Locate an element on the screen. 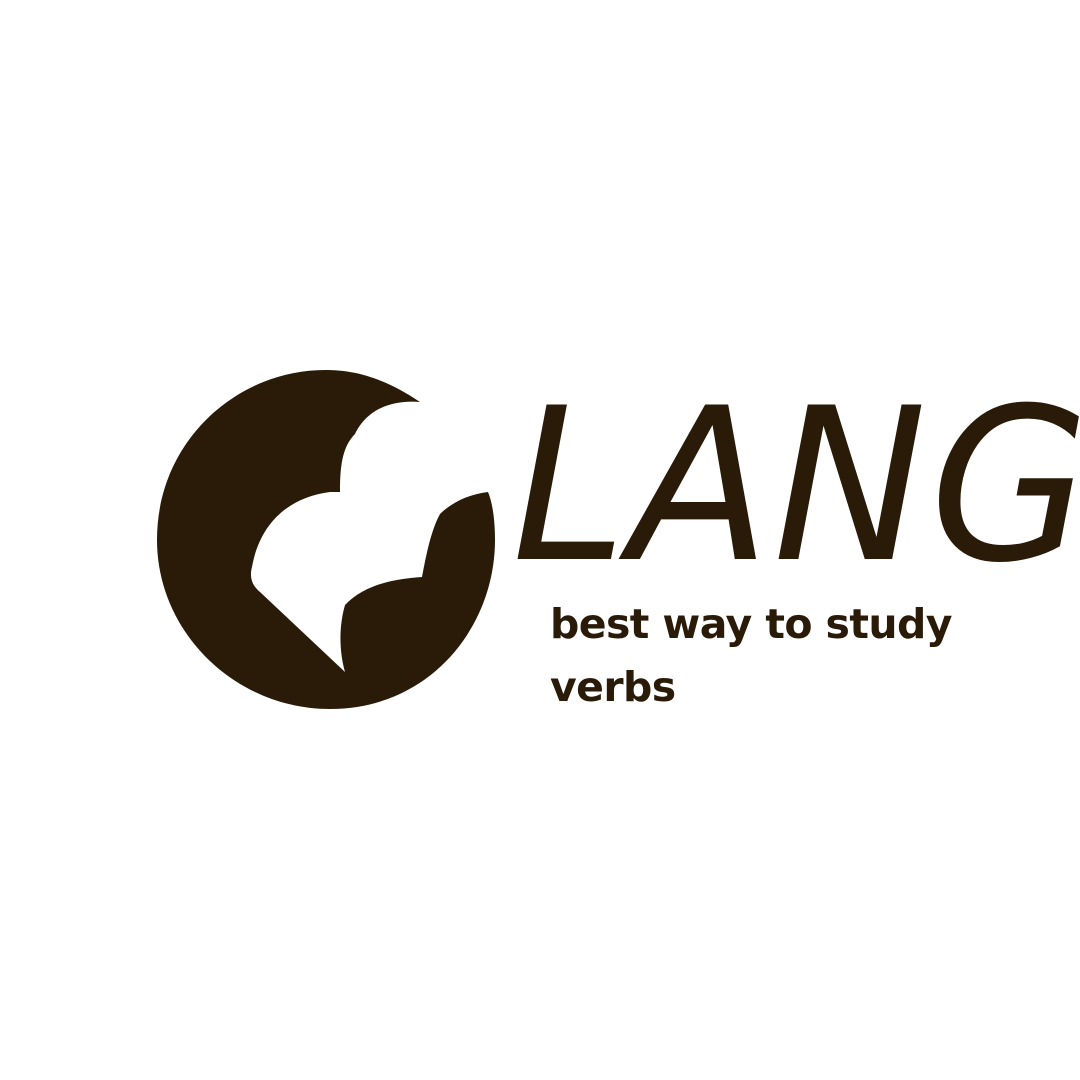 The image size is (1080, 1080). globe-heart-logo-icon is located at coordinates (326, 539).